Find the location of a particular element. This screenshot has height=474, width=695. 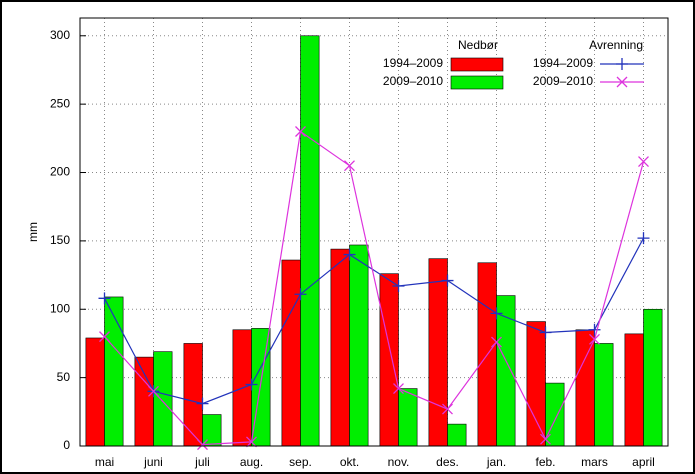

x-tick-label: aug. is located at coordinates (251, 462).